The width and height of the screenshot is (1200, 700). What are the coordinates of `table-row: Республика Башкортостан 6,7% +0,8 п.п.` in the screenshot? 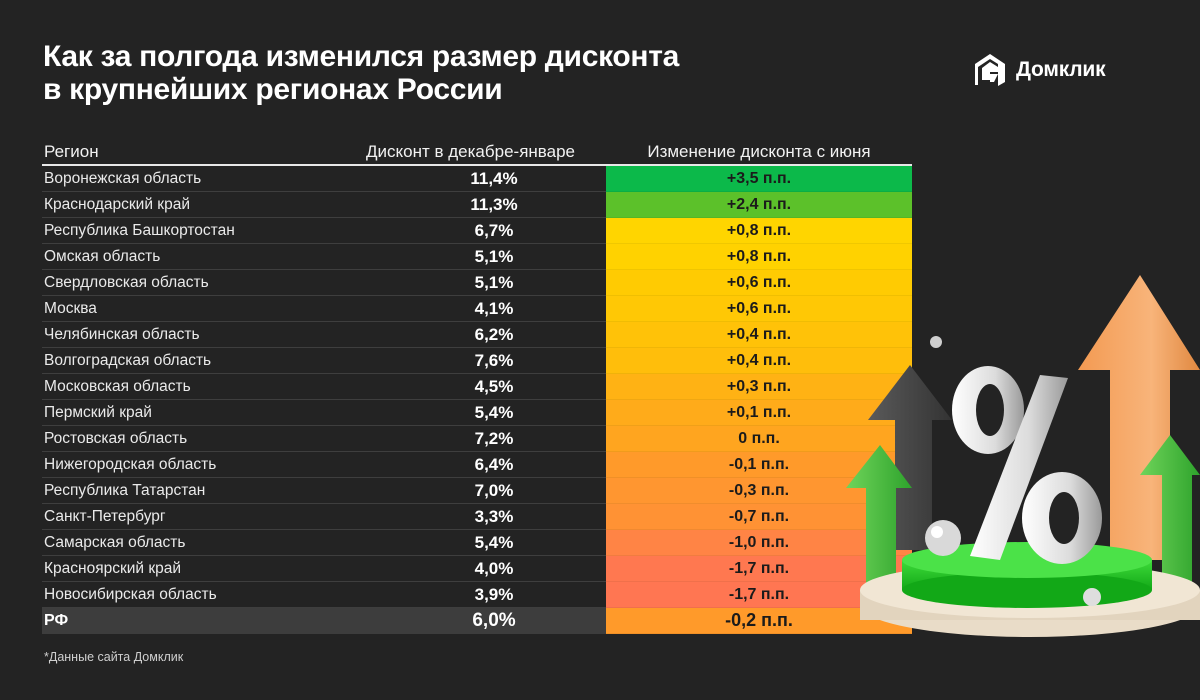 It's located at (477, 231).